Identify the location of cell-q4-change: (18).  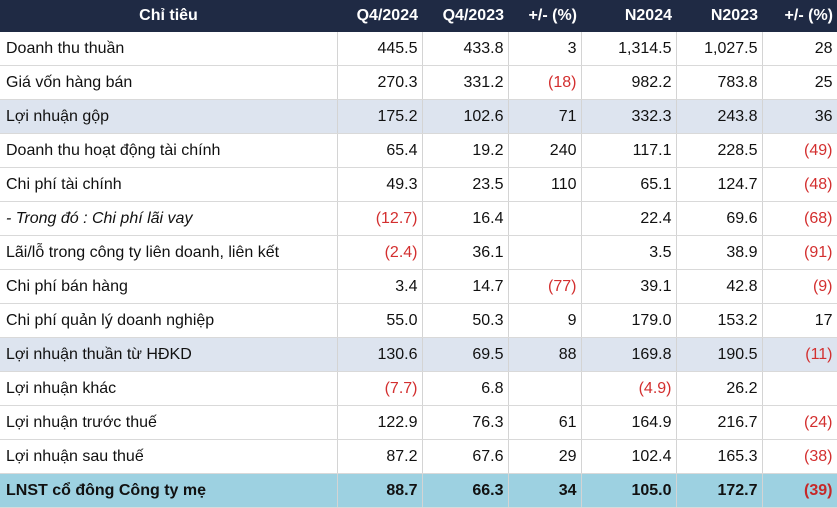
(545, 82).